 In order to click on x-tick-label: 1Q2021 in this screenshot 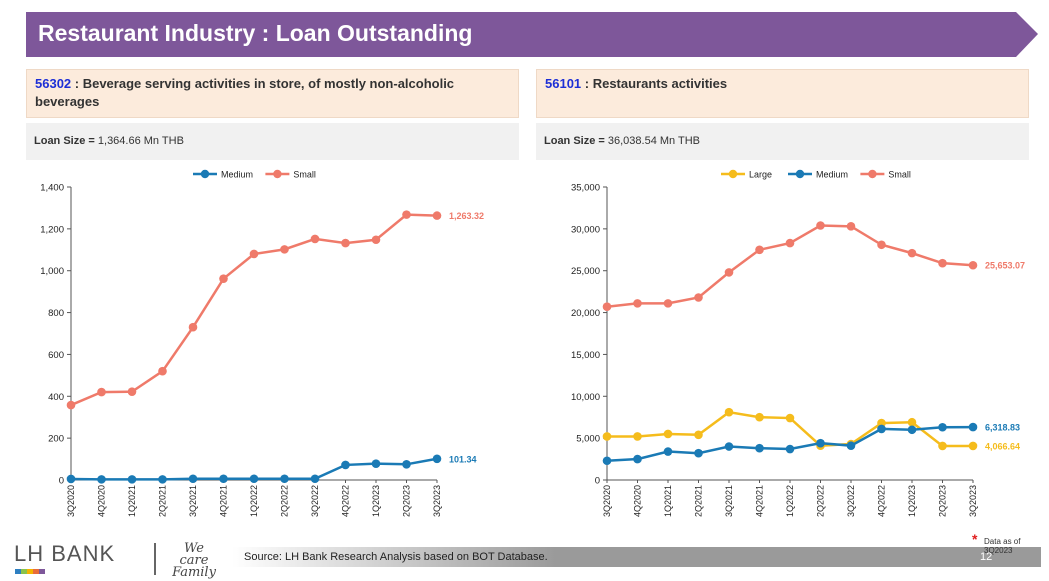, I will do `click(132, 501)`.